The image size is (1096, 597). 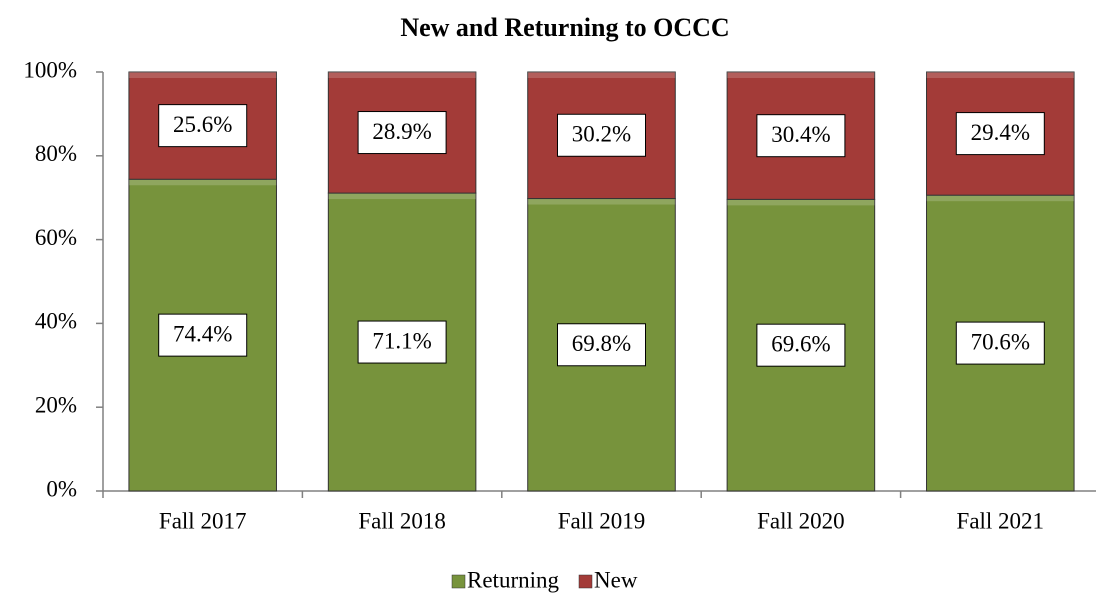 What do you see at coordinates (616, 579) in the screenshot?
I see `legend-label: New` at bounding box center [616, 579].